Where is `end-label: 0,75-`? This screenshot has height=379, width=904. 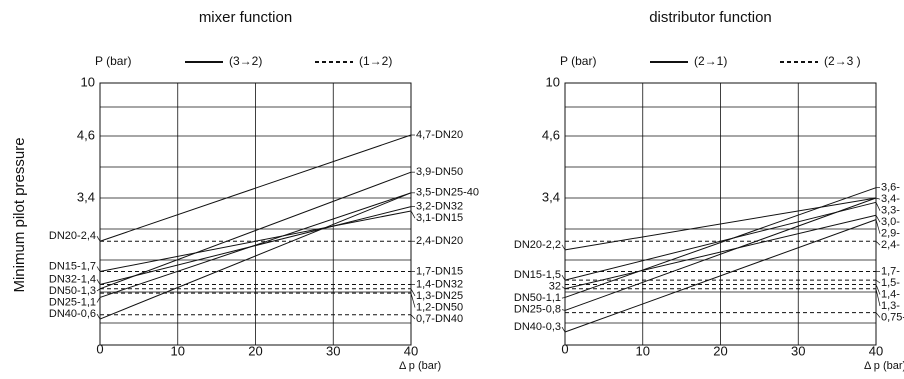
end-label: 0,75- is located at coordinates (892, 317).